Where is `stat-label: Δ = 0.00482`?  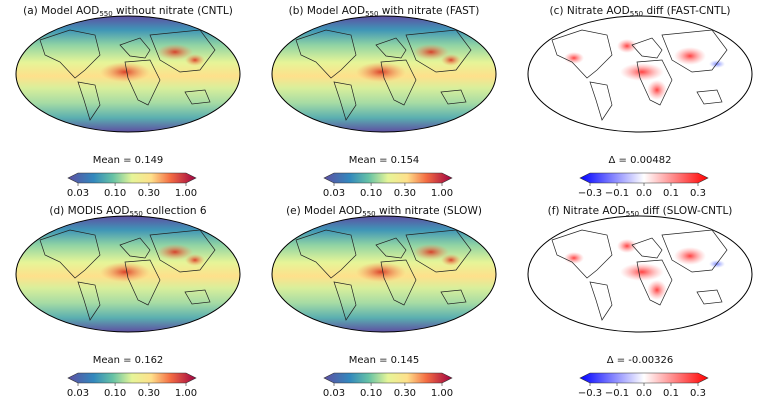
stat-label: Δ = 0.00482 is located at coordinates (640, 160).